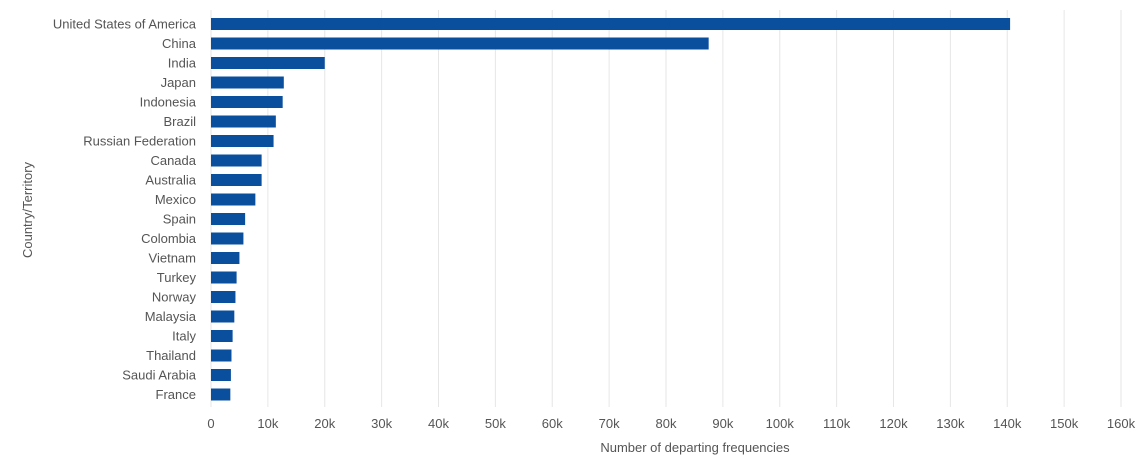 The image size is (1146, 468). What do you see at coordinates (438, 423) in the screenshot?
I see `x-tick-label: 40k` at bounding box center [438, 423].